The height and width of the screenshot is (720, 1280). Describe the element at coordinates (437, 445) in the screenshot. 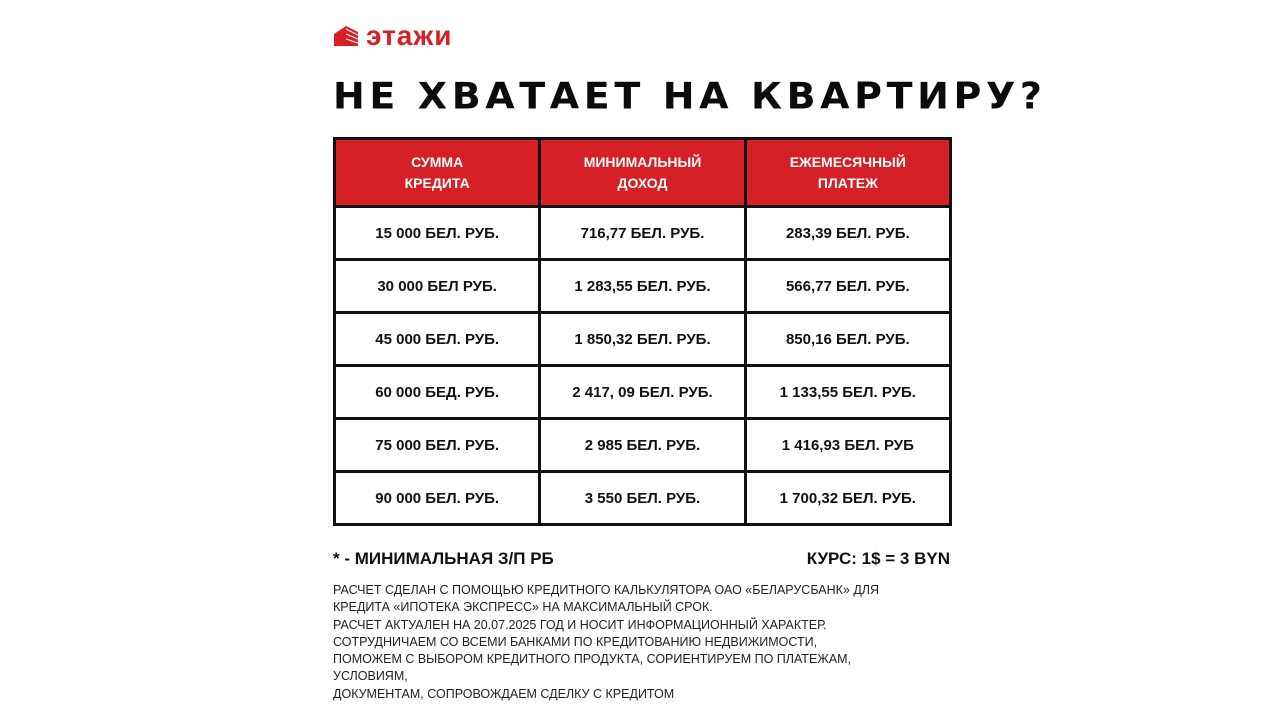

I see `cell-amount: 75 000 БЕЛ. РУБ.` at that location.